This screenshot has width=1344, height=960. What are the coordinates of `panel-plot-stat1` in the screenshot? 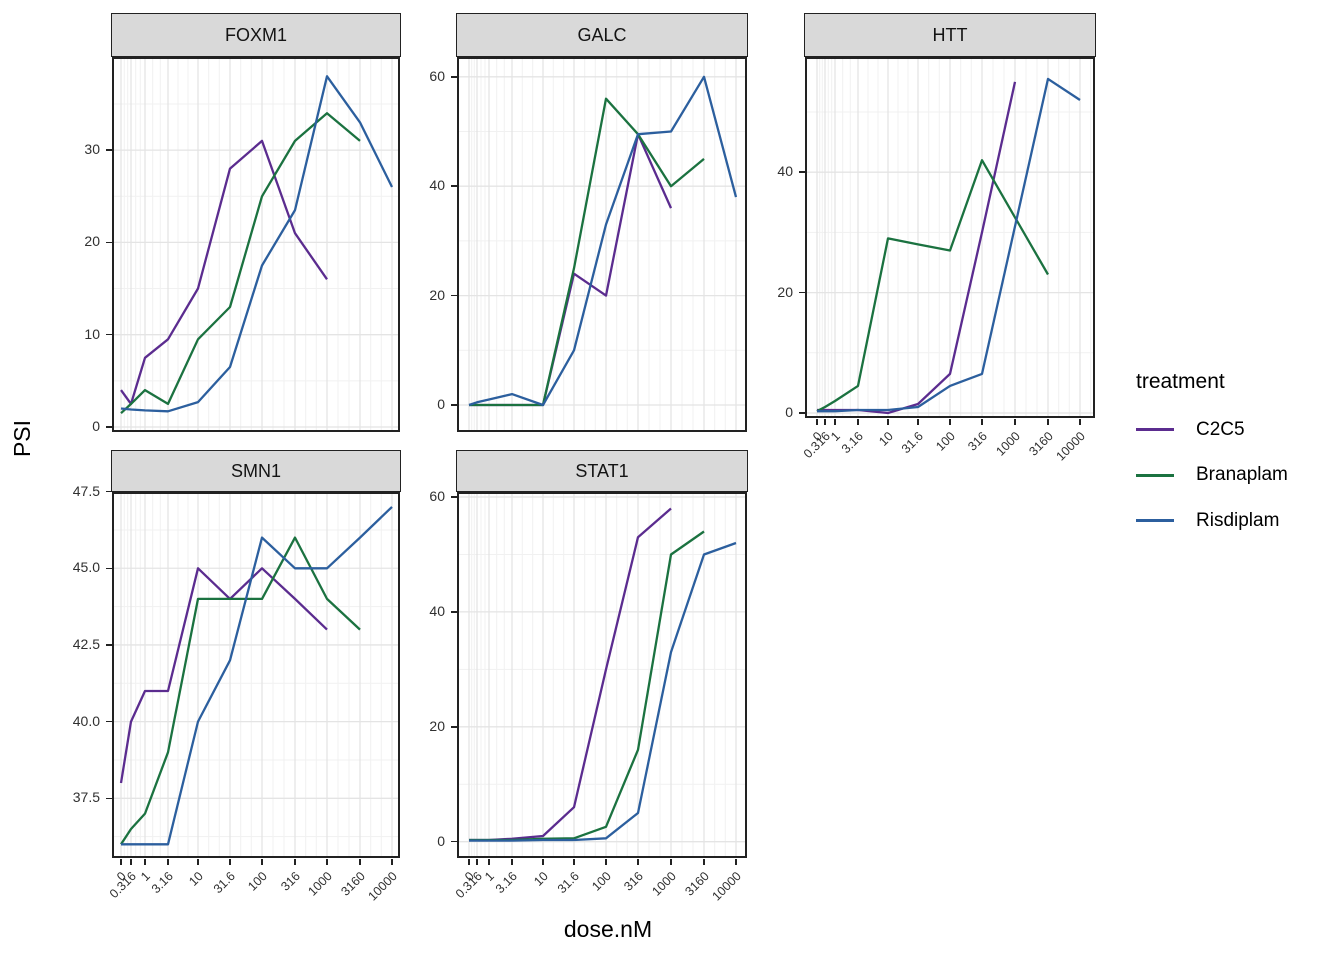 It's located at (602, 675).